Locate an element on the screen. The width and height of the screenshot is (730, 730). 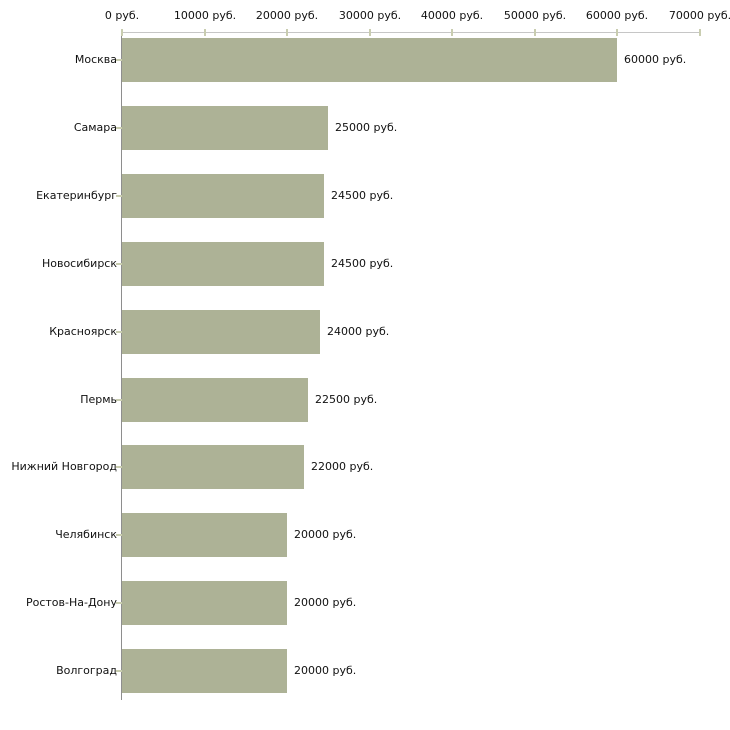
x-axis-tick-label: 40000 руб. is located at coordinates (452, 15).